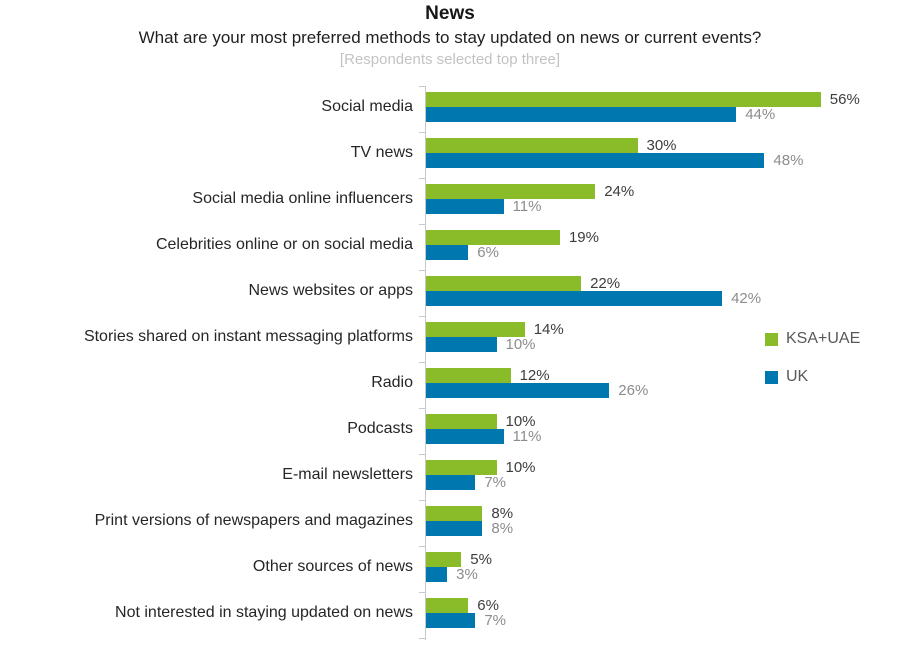 The width and height of the screenshot is (900, 667). What do you see at coordinates (520, 344) in the screenshot?
I see `uk-value-label: 10%` at bounding box center [520, 344].